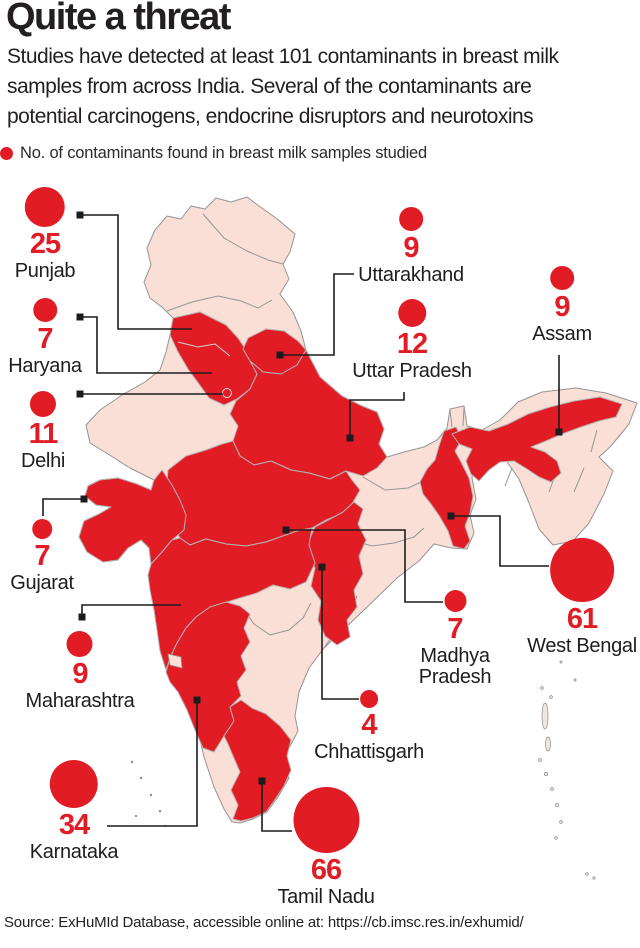 This screenshot has height=948, width=640. Describe the element at coordinates (74, 825) in the screenshot. I see `karnataka-value: 34` at that location.